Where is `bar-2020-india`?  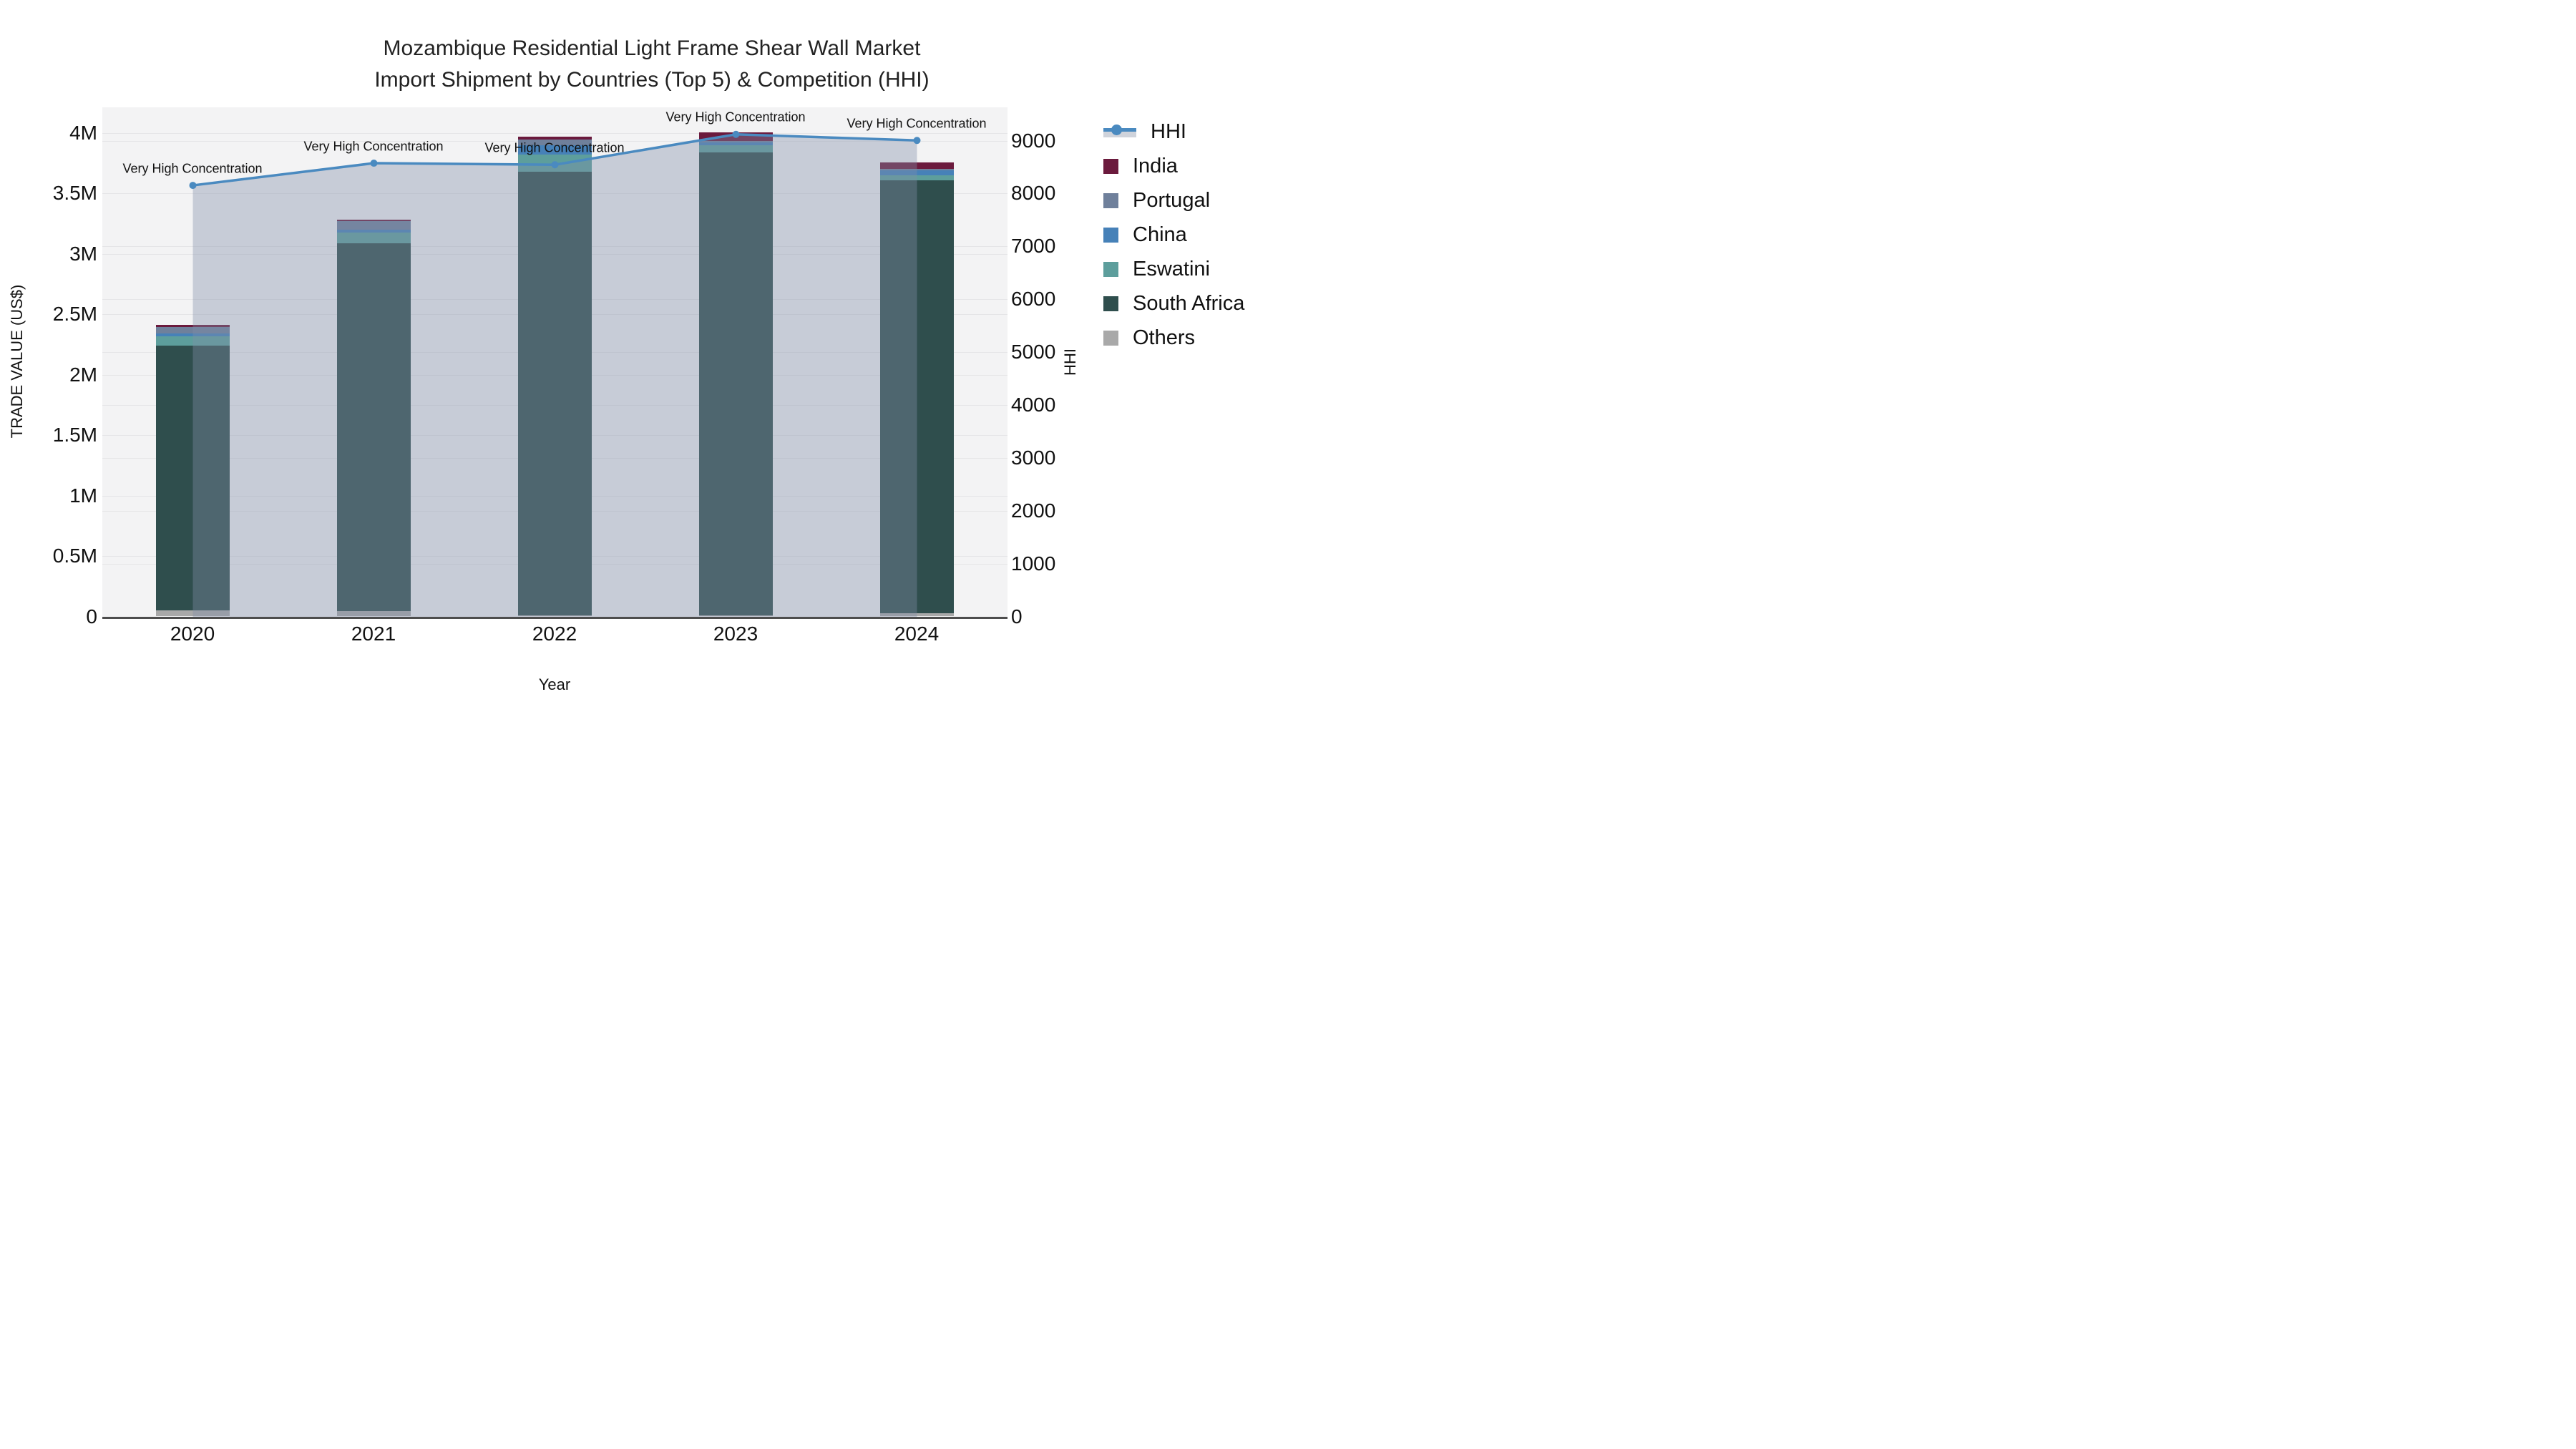
bar-2020-india is located at coordinates (192, 326).